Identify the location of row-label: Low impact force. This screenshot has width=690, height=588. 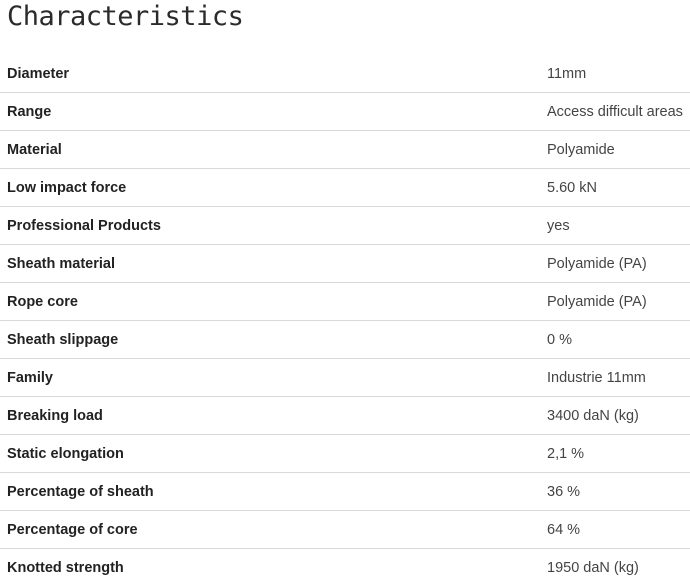
(67, 187).